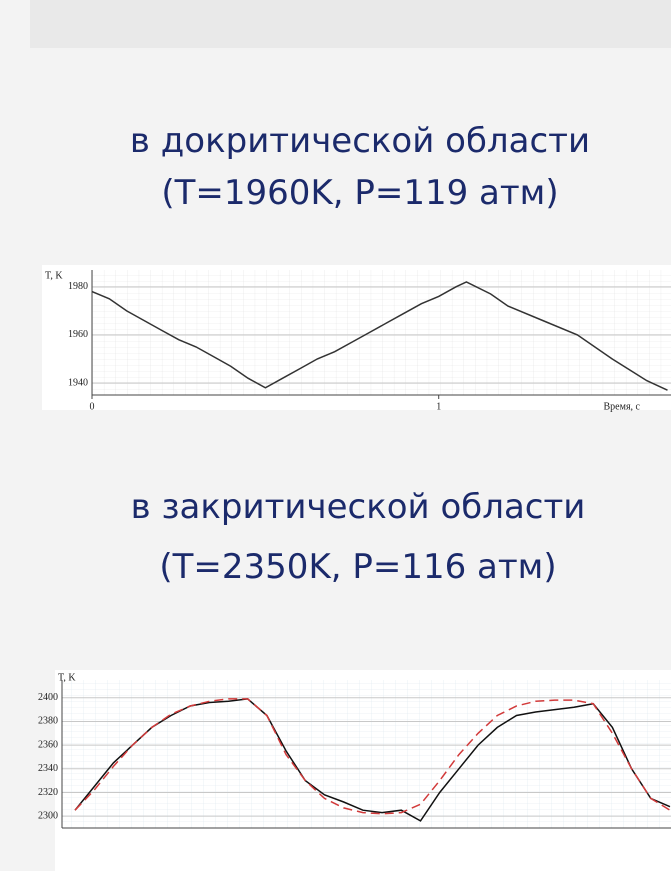 Image resolution: width=671 pixels, height=871 pixels. What do you see at coordinates (48, 815) in the screenshot?
I see `y-tick-label: 2300` at bounding box center [48, 815].